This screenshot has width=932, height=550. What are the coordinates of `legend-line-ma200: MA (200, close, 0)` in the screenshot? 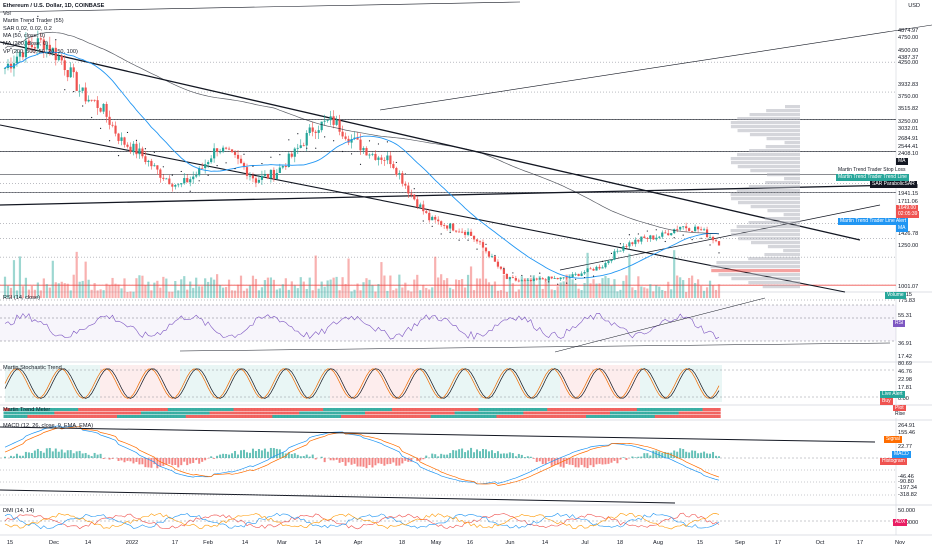 It's located at (26, 43).